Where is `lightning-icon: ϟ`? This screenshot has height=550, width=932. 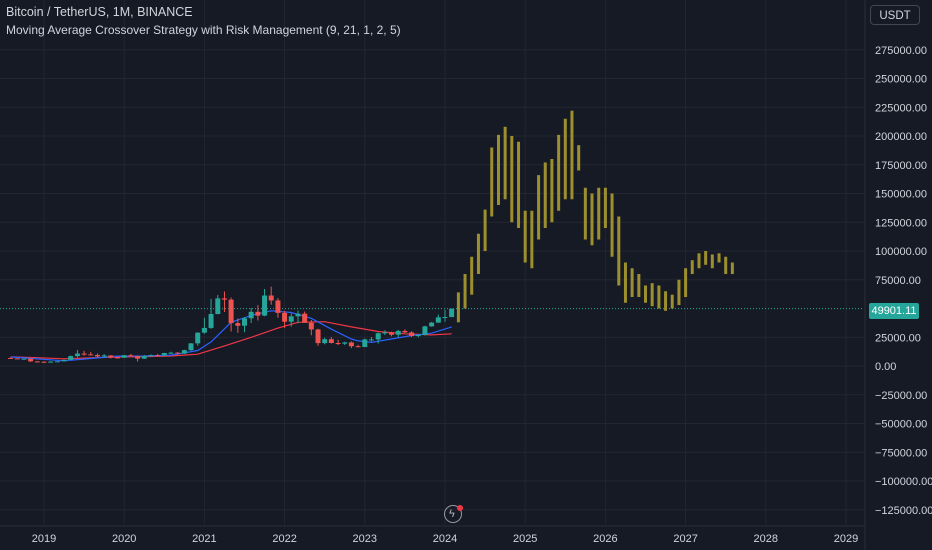
lightning-icon: ϟ is located at coordinates (453, 514).